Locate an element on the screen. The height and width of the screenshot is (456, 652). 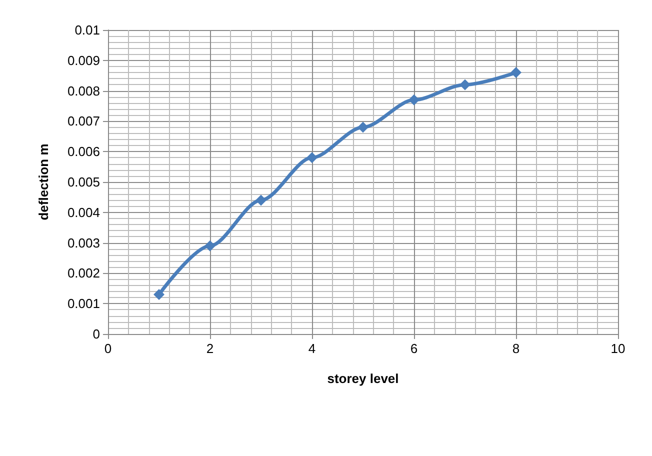
y-tick-label: 0.002 is located at coordinates (83, 273).